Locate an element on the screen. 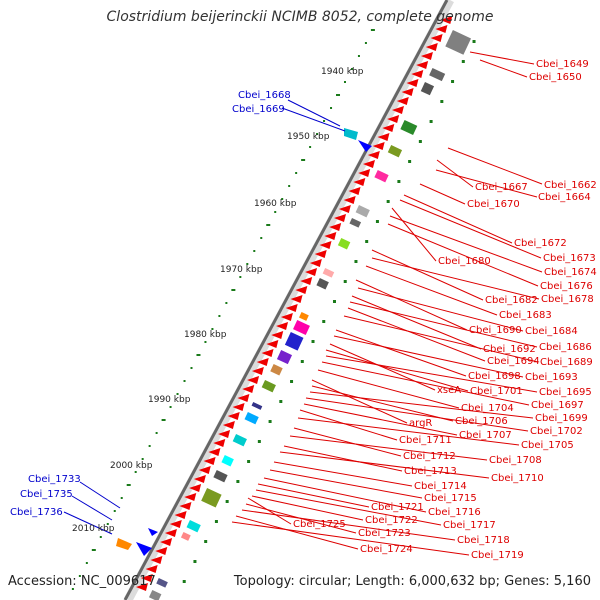 This screenshot has width=600, height=600. gene-label: Cbei_1694 is located at coordinates (513, 361).